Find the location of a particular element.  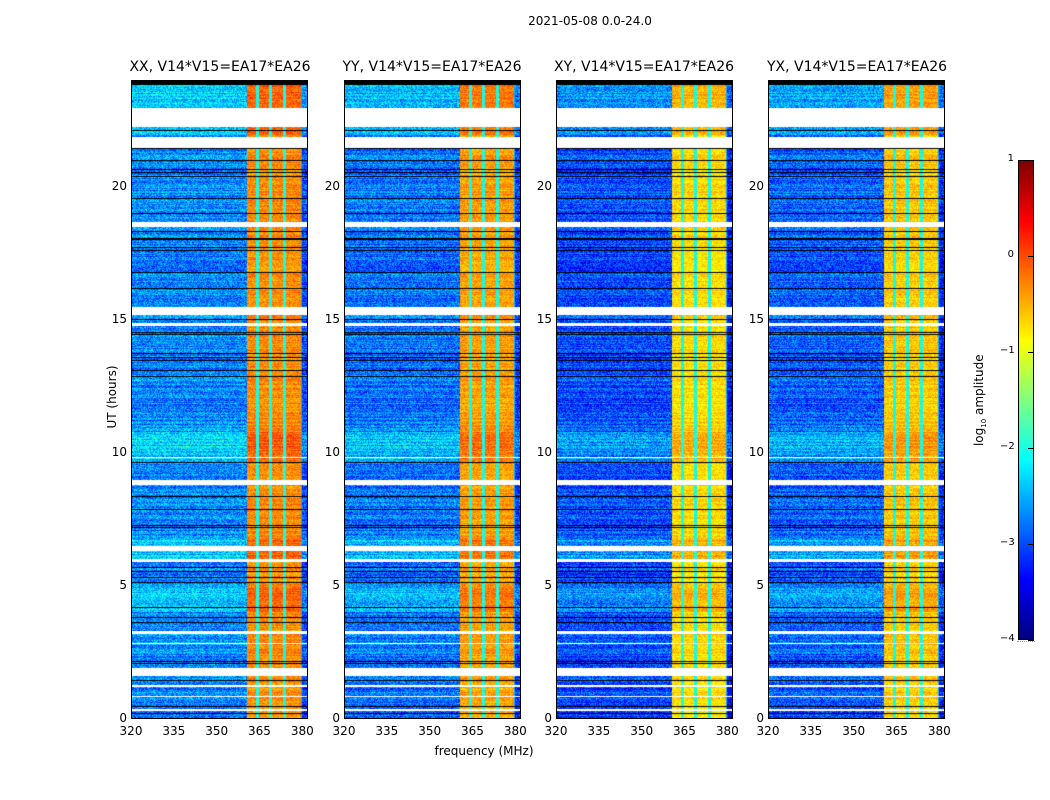

colorbar-label-log: log is located at coordinates (978, 437).